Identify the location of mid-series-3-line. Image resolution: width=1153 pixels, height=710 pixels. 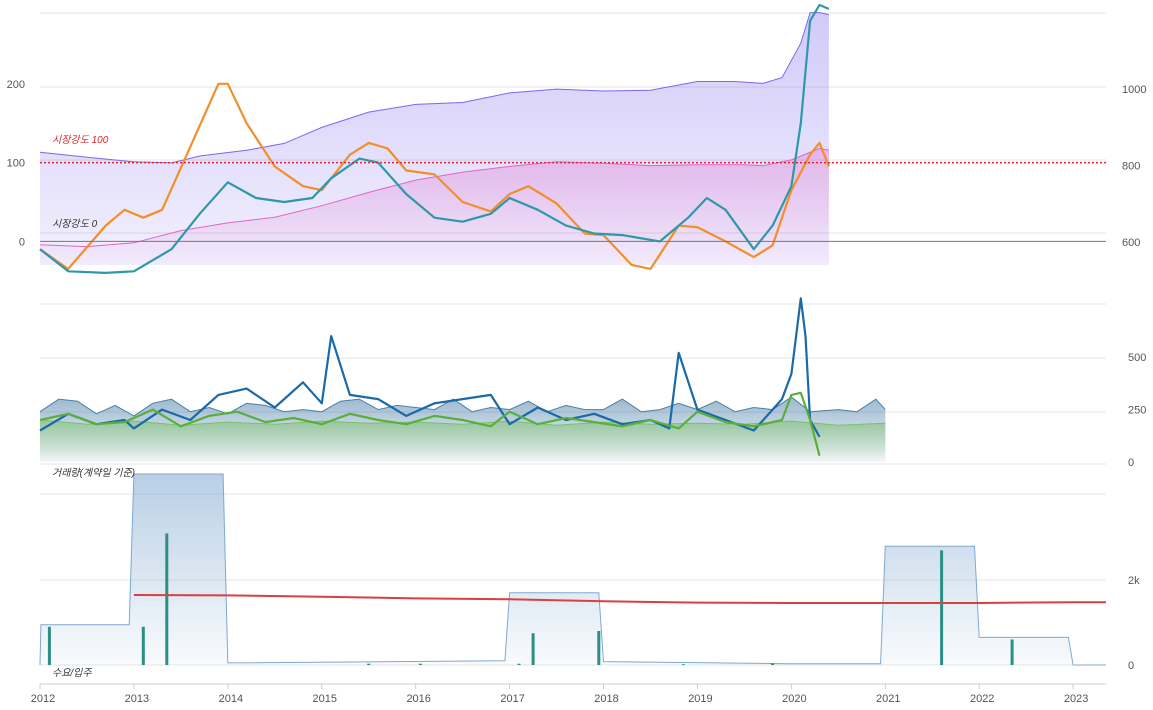
(430, 423).